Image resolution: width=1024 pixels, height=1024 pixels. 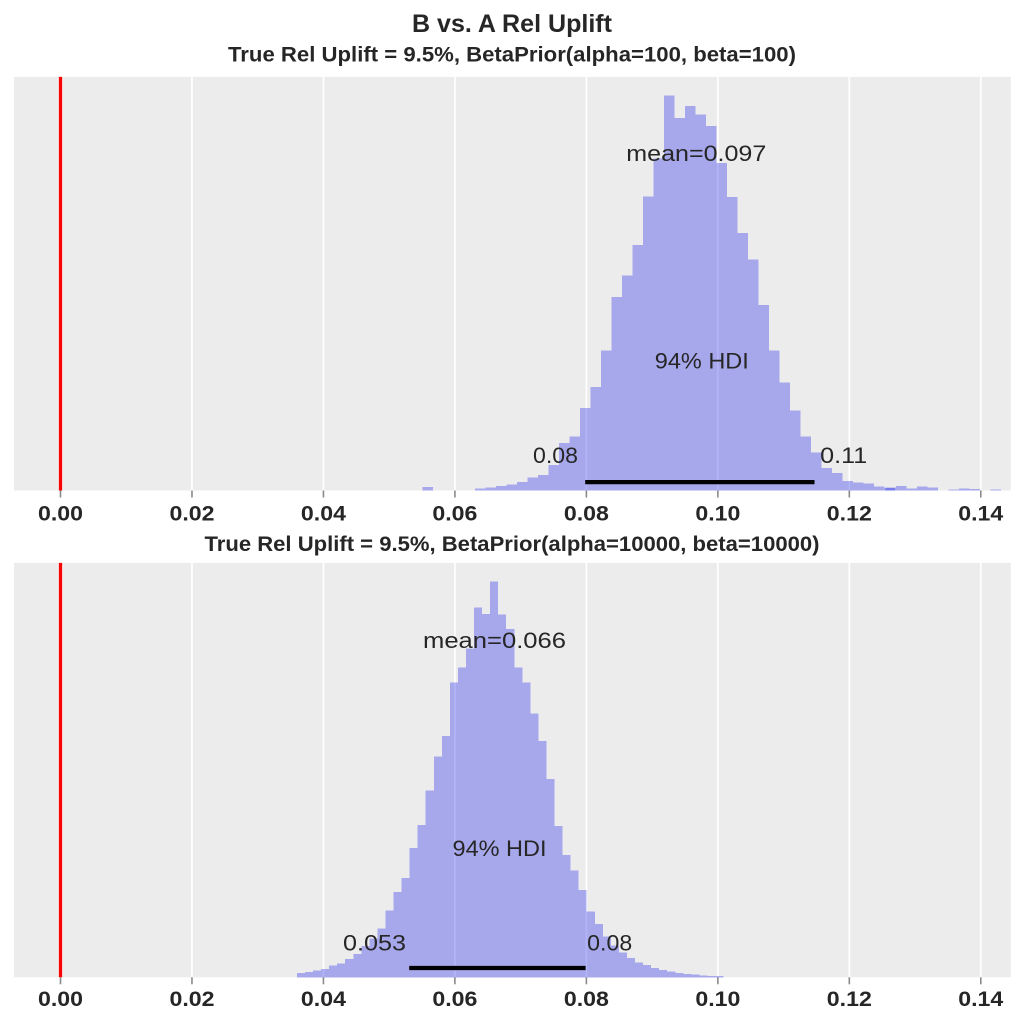 What do you see at coordinates (494, 640) in the screenshot?
I see `svg-text: mean=0.066` at bounding box center [494, 640].